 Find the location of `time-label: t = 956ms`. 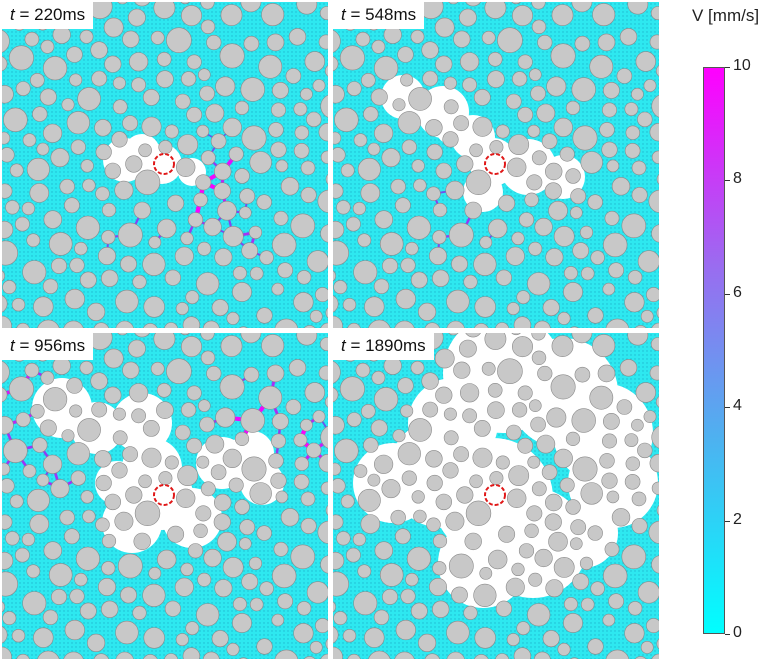

time-label: t = 956ms is located at coordinates (48, 346).